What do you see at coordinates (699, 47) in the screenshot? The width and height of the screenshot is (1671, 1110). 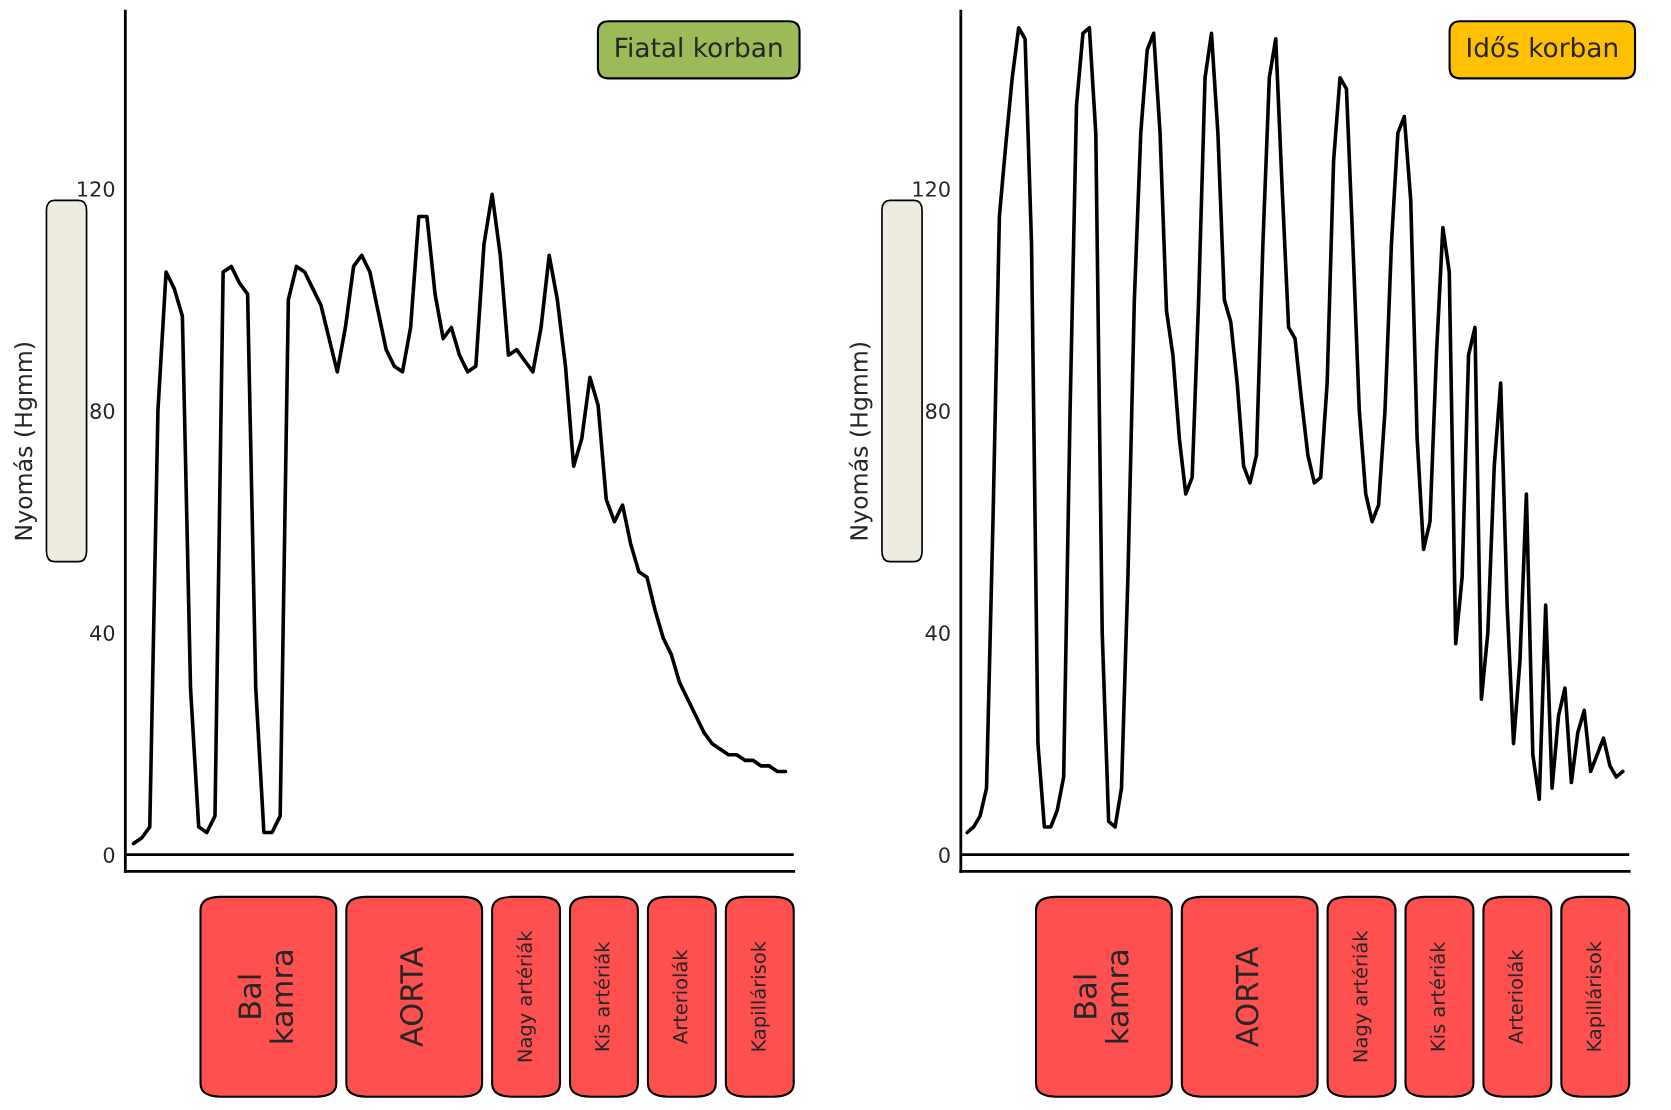 I see `text: Fiatal korban` at bounding box center [699, 47].